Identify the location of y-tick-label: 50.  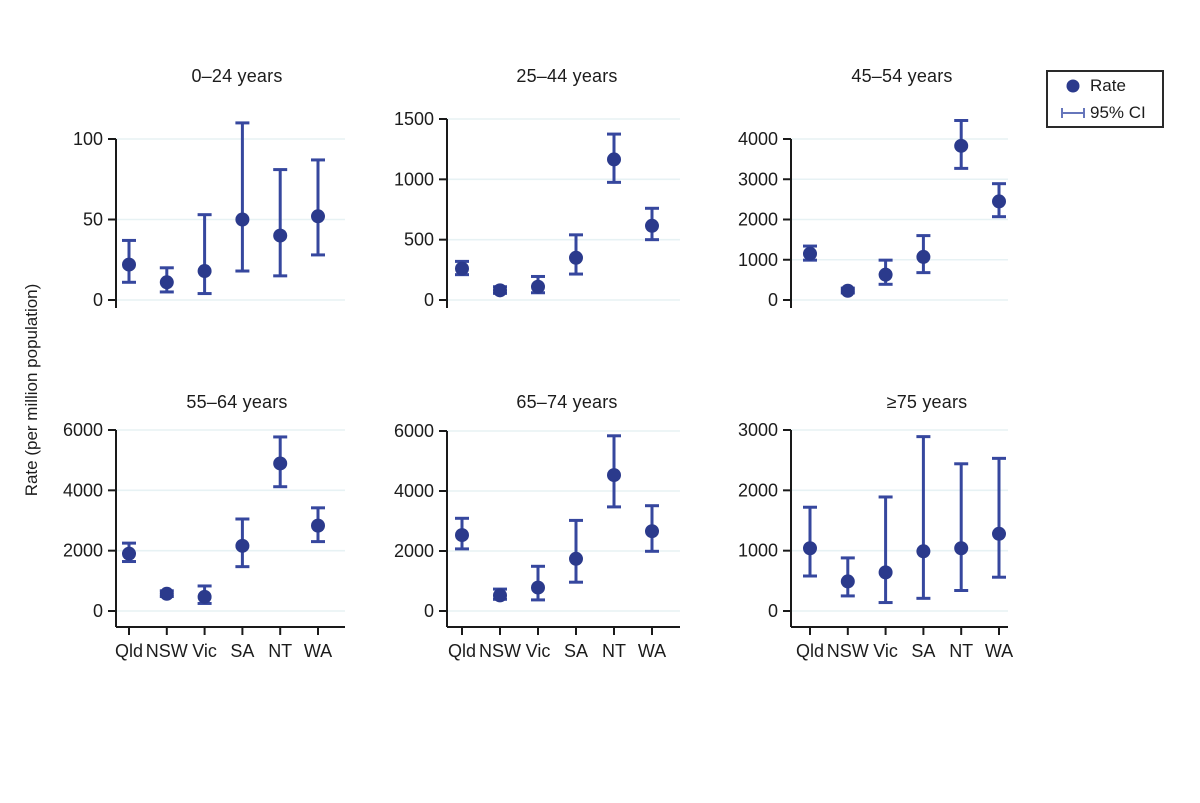
(93, 220).